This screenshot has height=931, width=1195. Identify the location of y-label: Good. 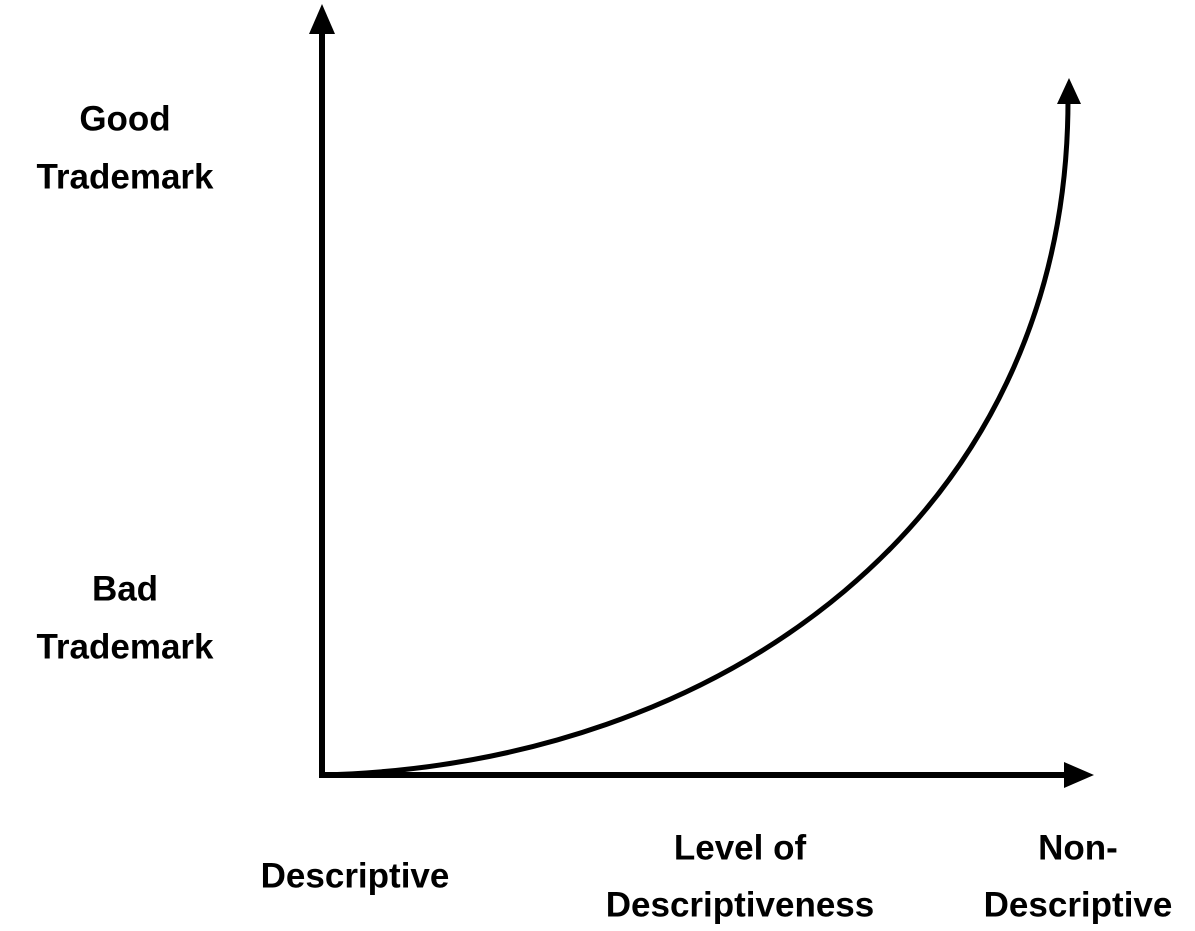
(124, 118).